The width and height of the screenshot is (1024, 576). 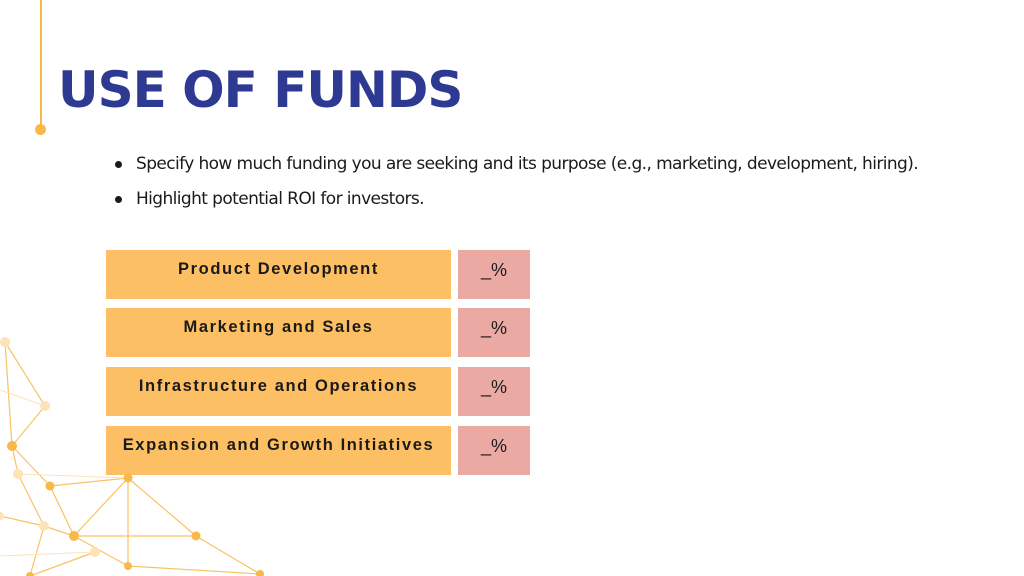 What do you see at coordinates (278, 332) in the screenshot?
I see `category-label: Marketing and Sales` at bounding box center [278, 332].